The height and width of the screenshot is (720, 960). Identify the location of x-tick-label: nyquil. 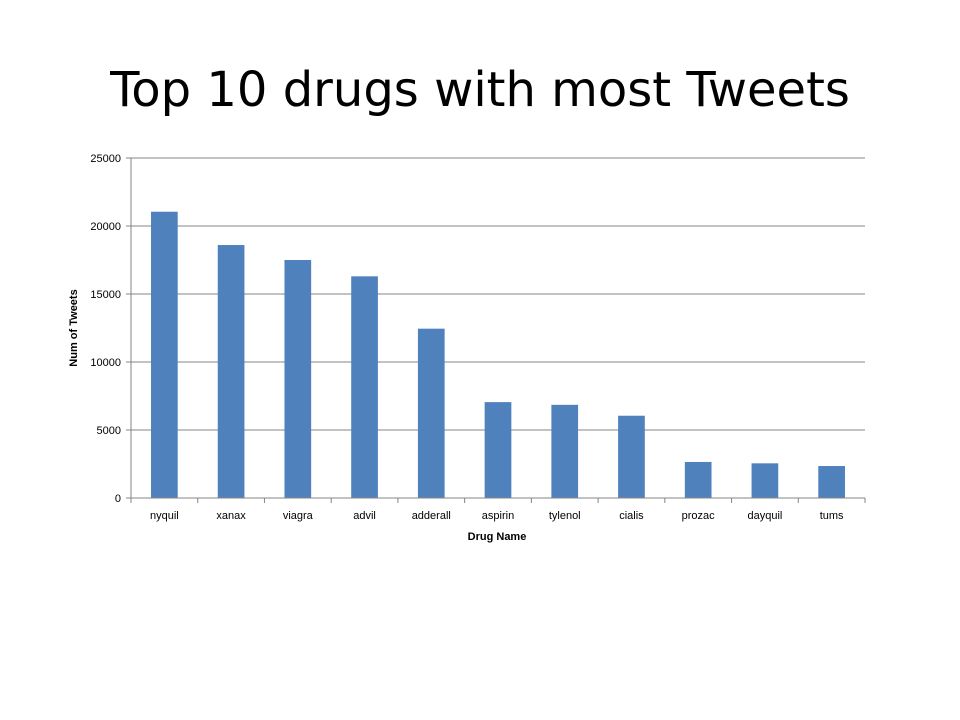
(164, 516).